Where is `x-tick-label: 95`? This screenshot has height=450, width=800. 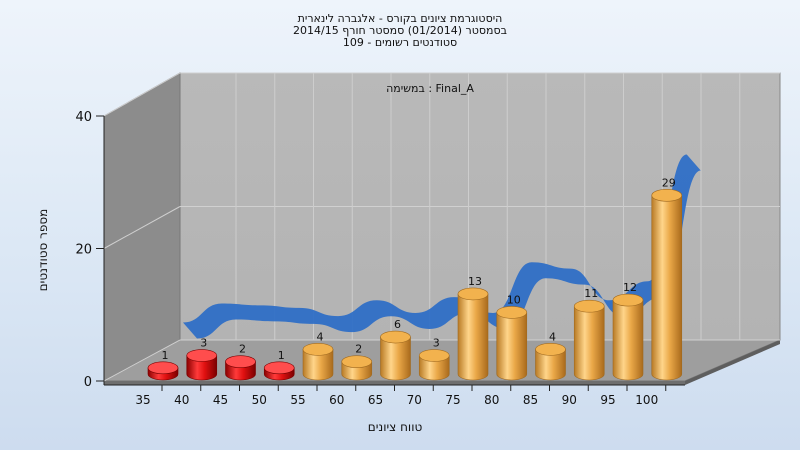
x-tick-label: 95 is located at coordinates (607, 400).